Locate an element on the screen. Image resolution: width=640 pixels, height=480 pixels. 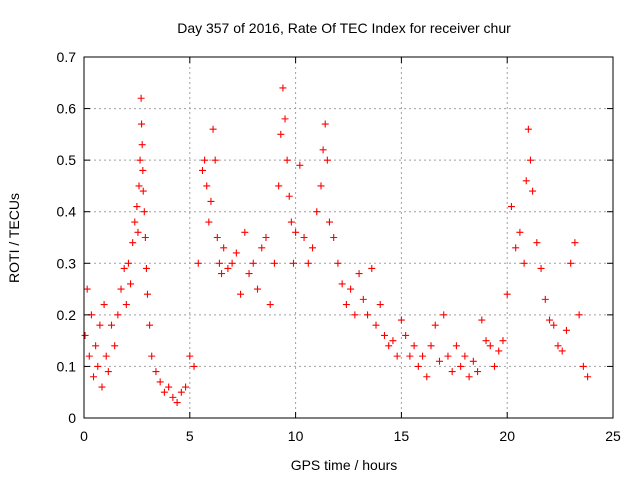
x-tick-label: 20 is located at coordinates (507, 436).